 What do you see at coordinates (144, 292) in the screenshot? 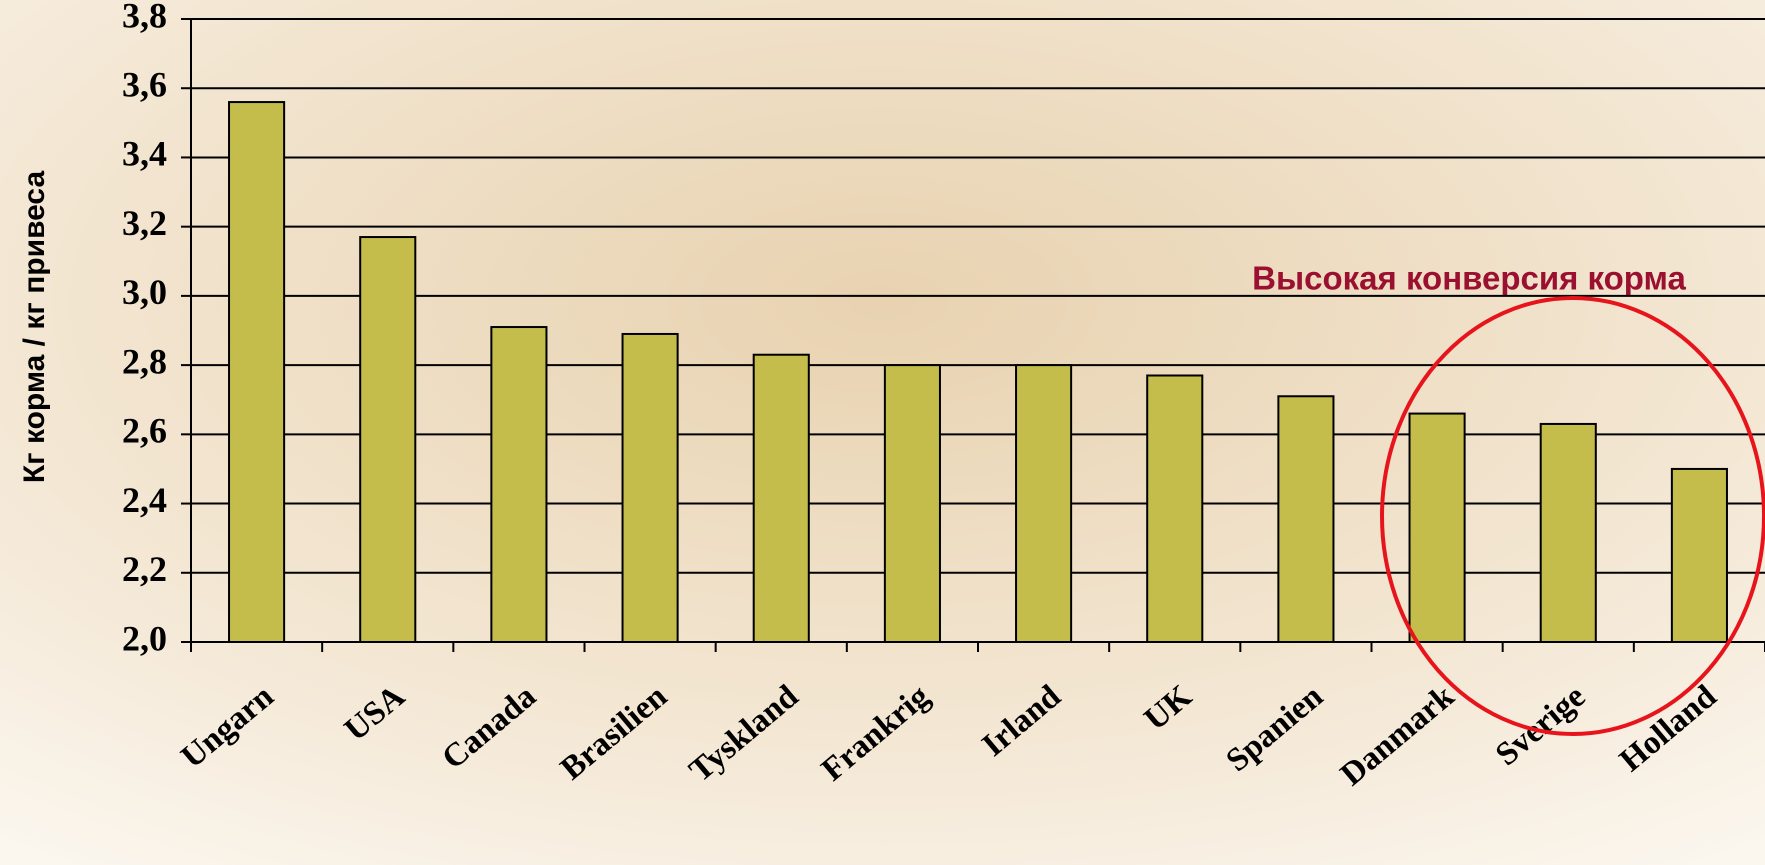
I see `y-tick-label: 3,0` at bounding box center [144, 292].